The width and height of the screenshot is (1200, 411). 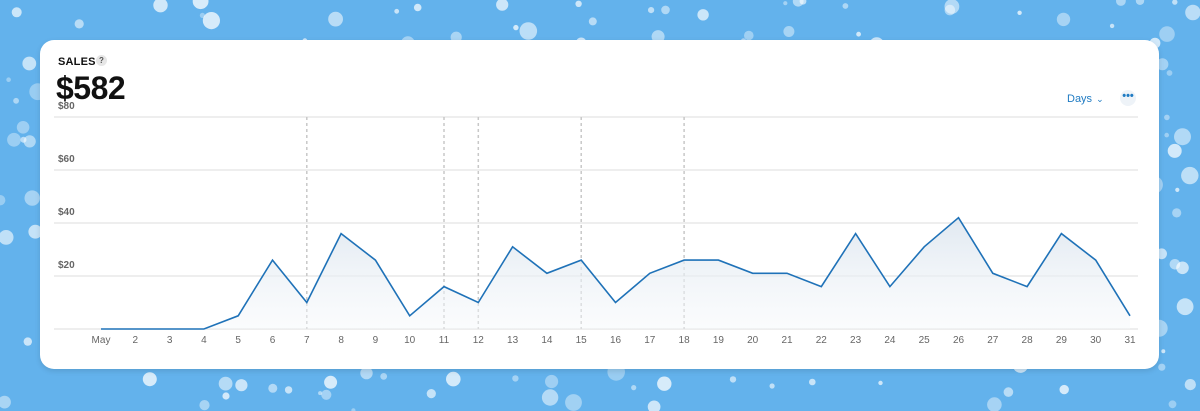 What do you see at coordinates (238, 340) in the screenshot?
I see `x-tick-label: 5` at bounding box center [238, 340].